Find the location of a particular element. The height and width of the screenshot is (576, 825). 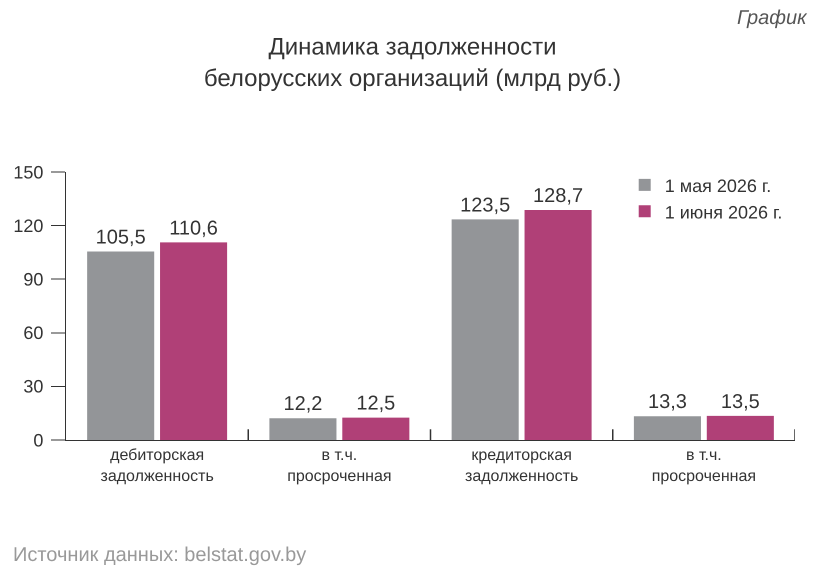

text: Источник данных: belstat.gov.by is located at coordinates (159, 555).